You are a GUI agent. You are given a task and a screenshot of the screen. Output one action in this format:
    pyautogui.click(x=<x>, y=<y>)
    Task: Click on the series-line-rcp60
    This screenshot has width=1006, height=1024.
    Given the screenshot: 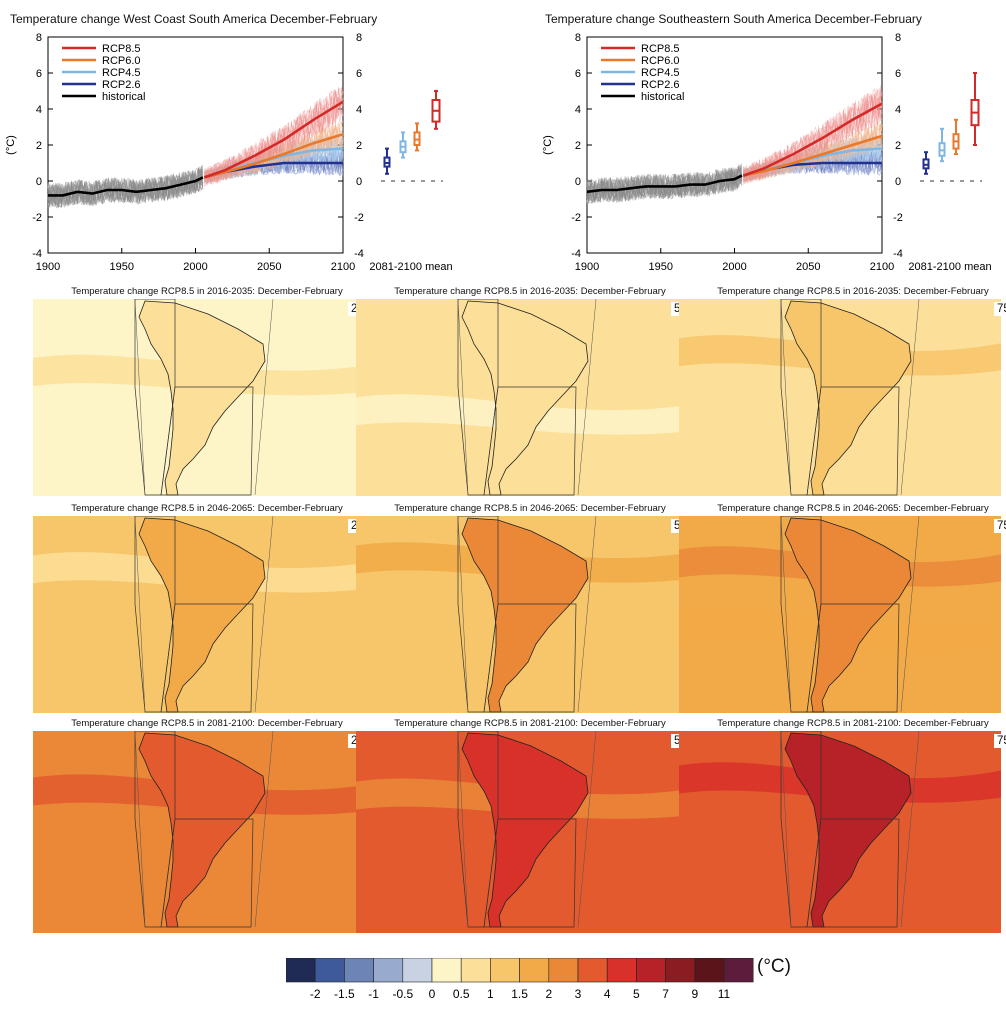 What is the action you would take?
    pyautogui.click(x=273, y=155)
    